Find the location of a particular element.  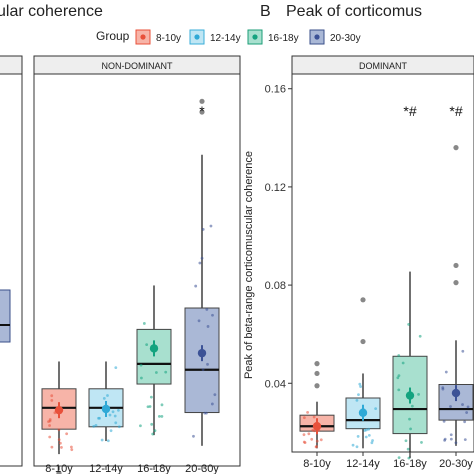

panel-b-letter: B is located at coordinates (265, 11).